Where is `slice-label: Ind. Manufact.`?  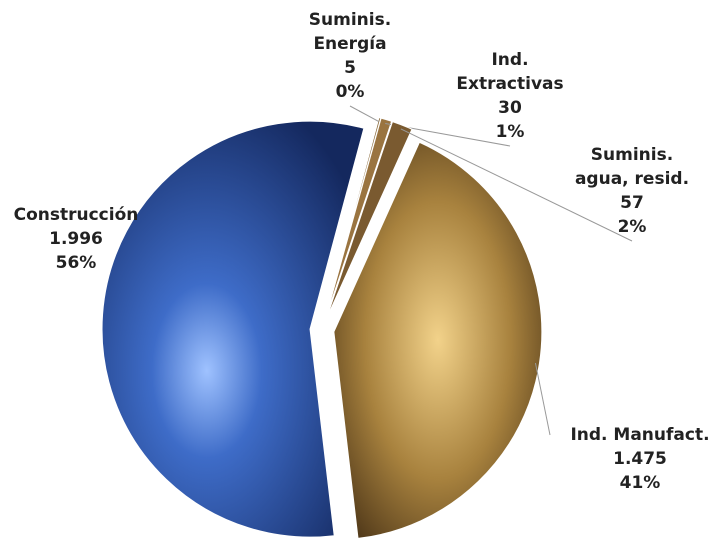 slice-label: Ind. Manufact. is located at coordinates (639, 435).